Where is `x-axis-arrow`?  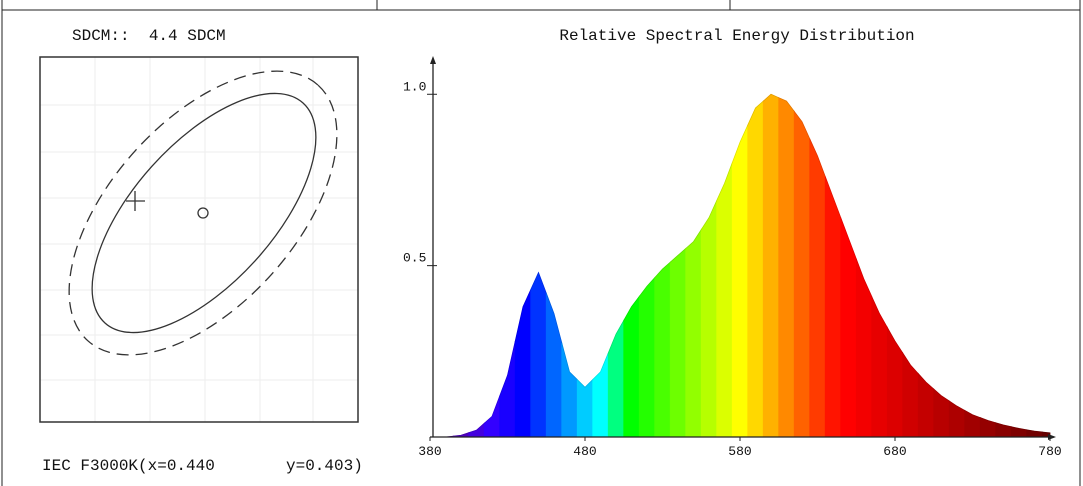
x-axis-arrow is located at coordinates (1052, 437).